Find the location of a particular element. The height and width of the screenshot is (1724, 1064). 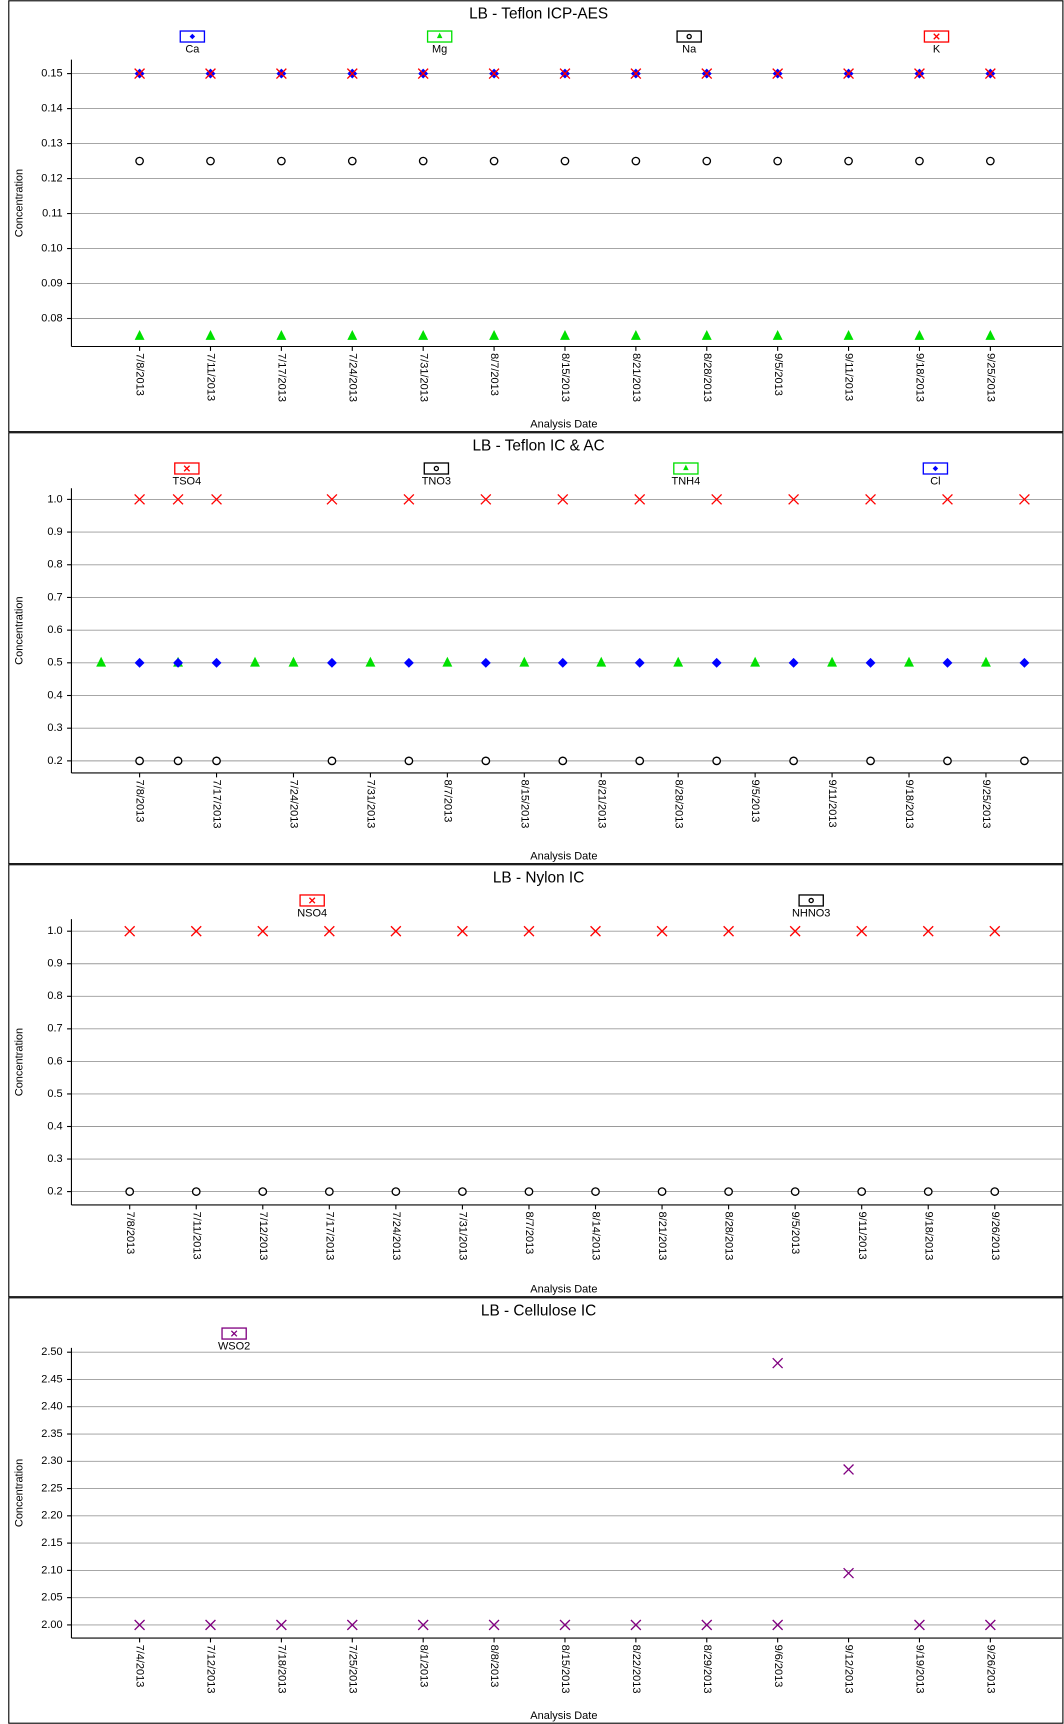

x-tick-label: 8/8/2013 is located at coordinates (494, 1666).